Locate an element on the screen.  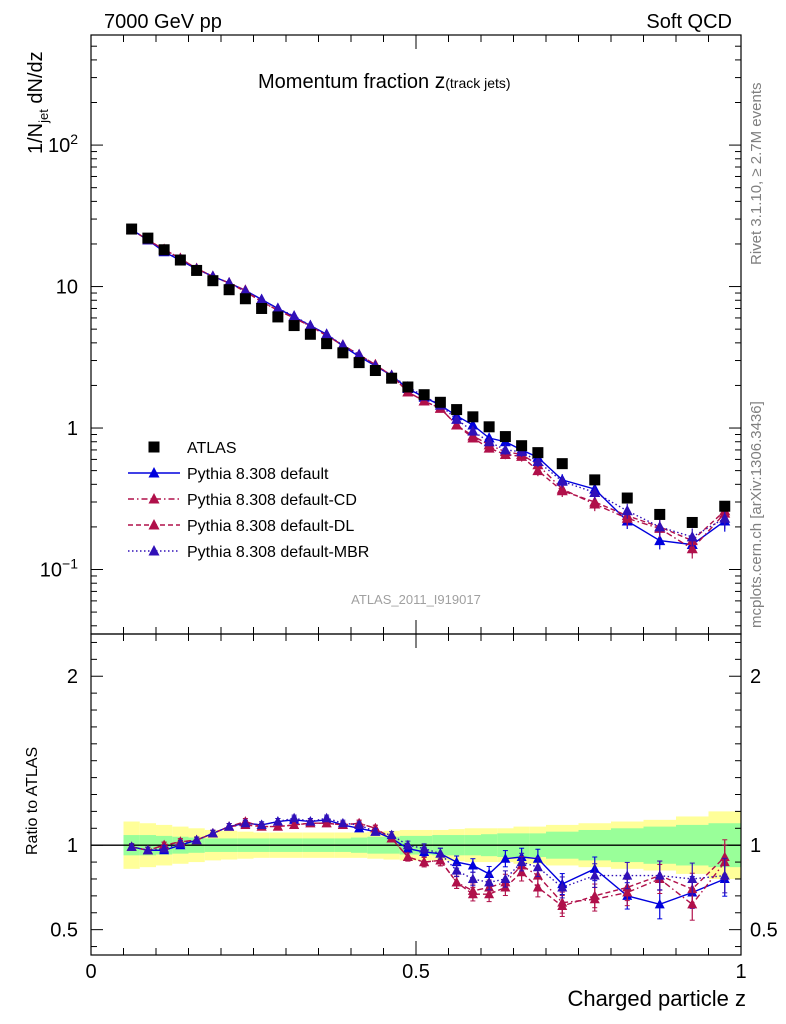
main-ylabel-prefix: 1/N is located at coordinates (36, 138).